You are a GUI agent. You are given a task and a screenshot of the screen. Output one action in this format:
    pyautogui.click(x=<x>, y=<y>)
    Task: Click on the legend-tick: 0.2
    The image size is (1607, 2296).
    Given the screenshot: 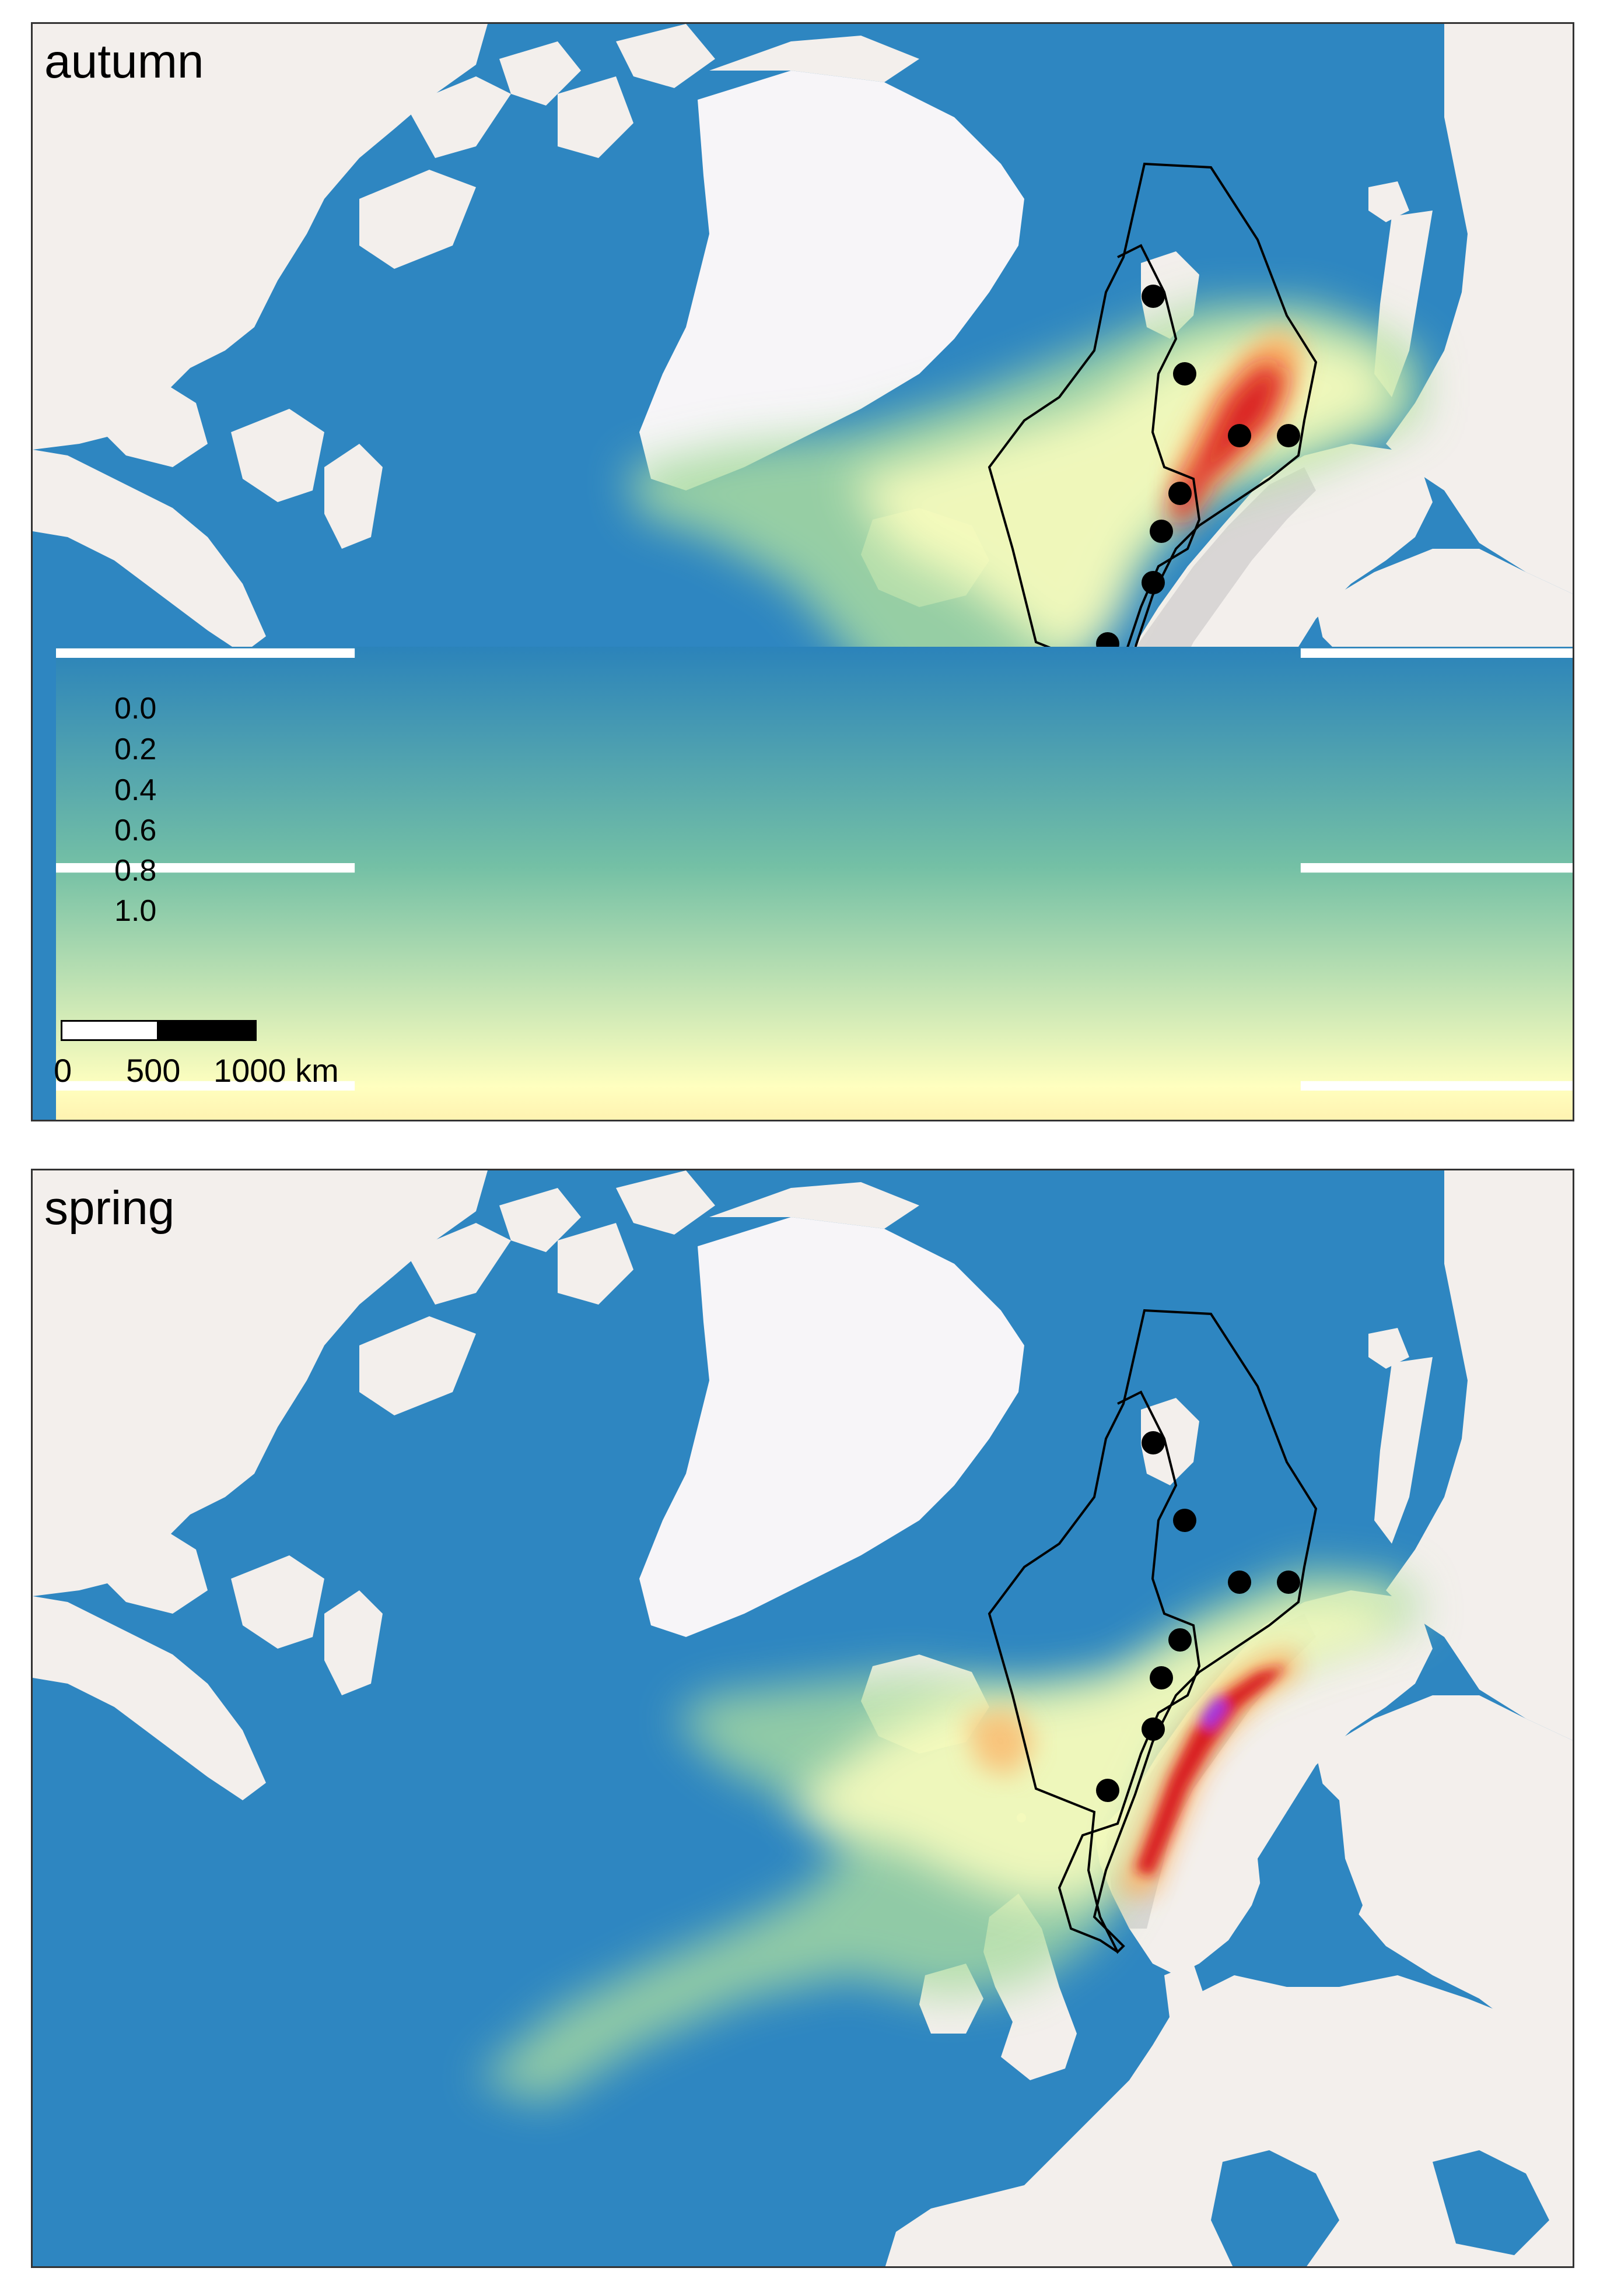 What is the action you would take?
    pyautogui.click(x=135, y=749)
    